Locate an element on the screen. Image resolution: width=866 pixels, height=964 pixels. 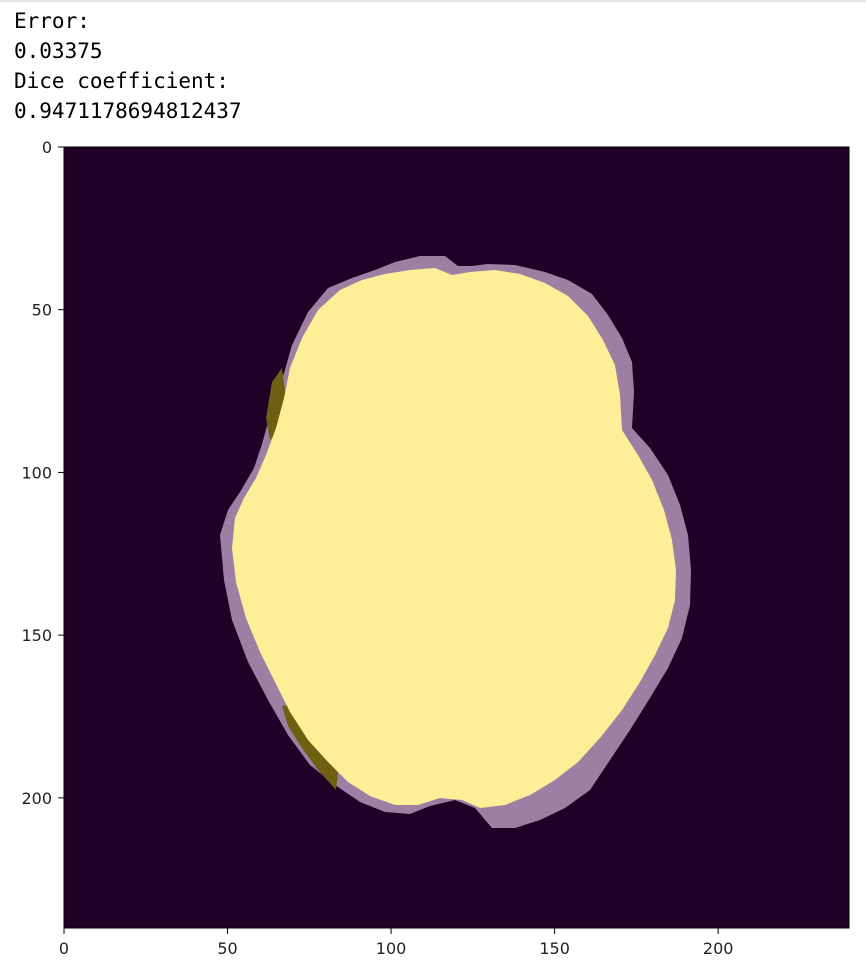
dice-value: 0.9471178694812437 is located at coordinates (128, 111).